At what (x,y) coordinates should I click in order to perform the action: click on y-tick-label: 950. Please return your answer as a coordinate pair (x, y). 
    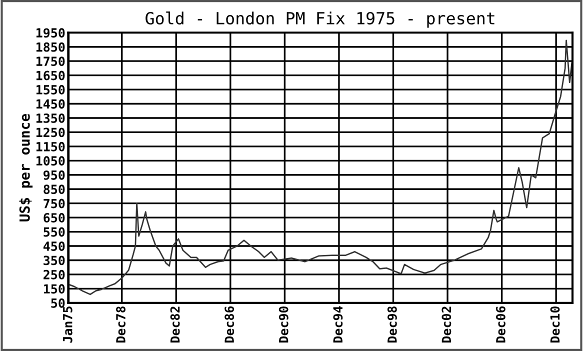
    Looking at the image, I should click on (54, 175).